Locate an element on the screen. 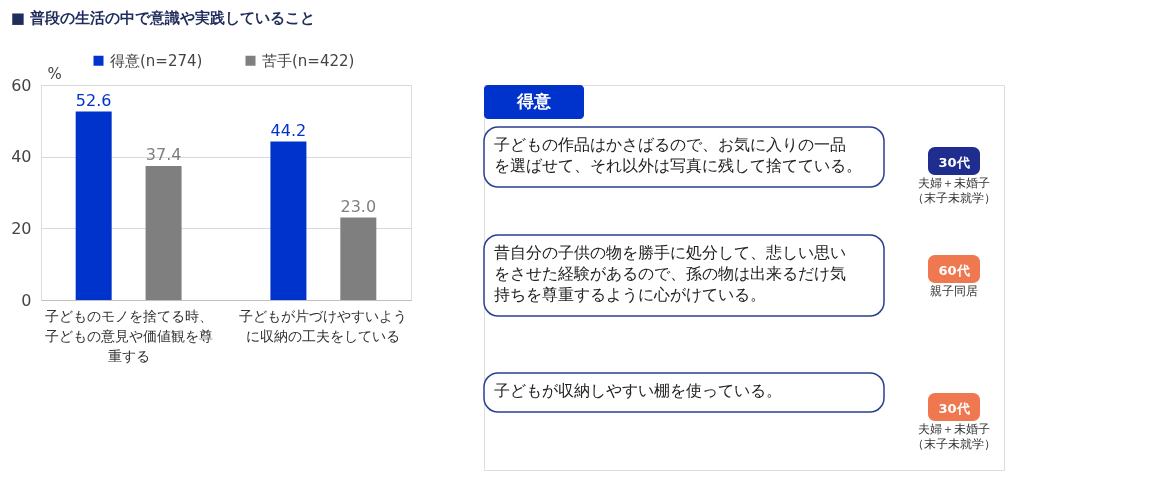 This screenshot has height=491, width=1176. y-tick-label: 20 is located at coordinates (21, 228).